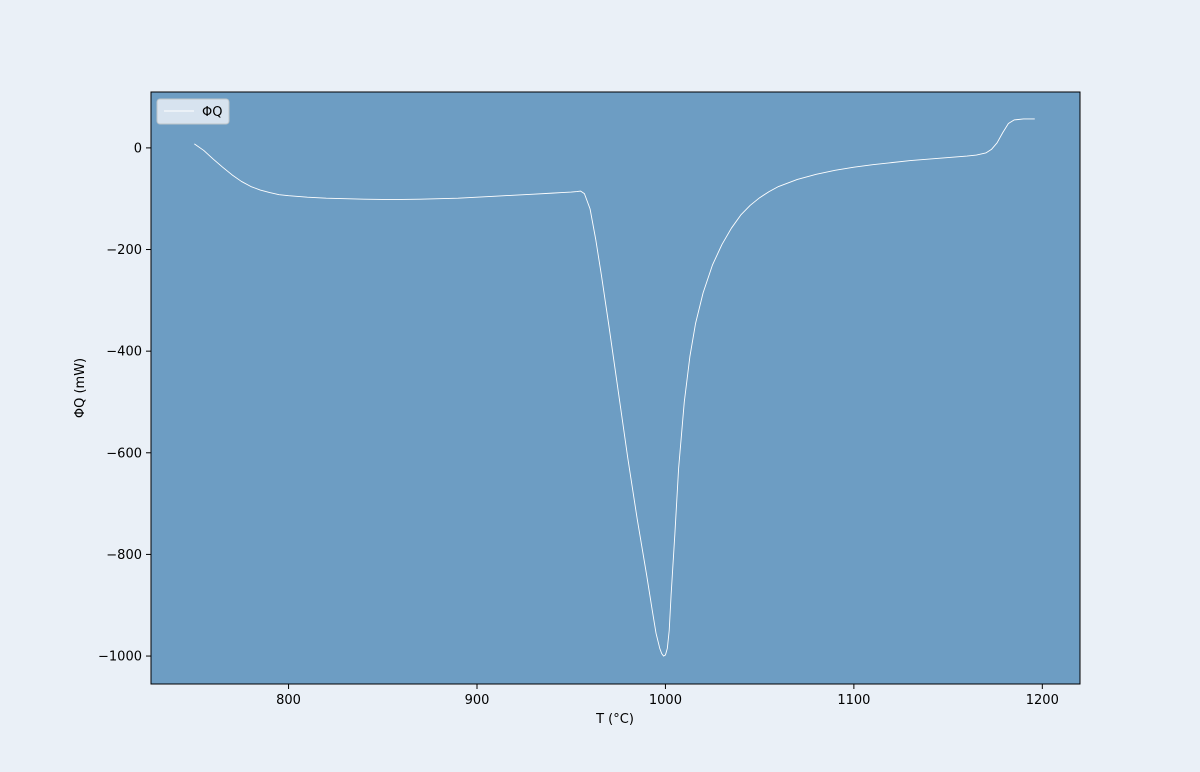  I want to click on y-tick-label: −1000, so click(120, 657).